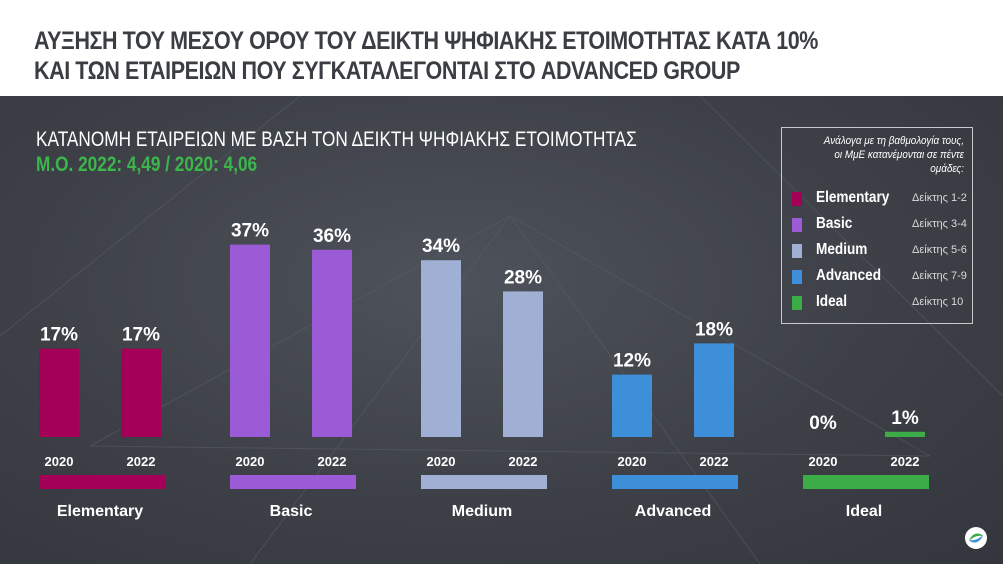 The width and height of the screenshot is (1003, 564). Describe the element at coordinates (141, 392) in the screenshot. I see `bar-elementary-2022` at that location.